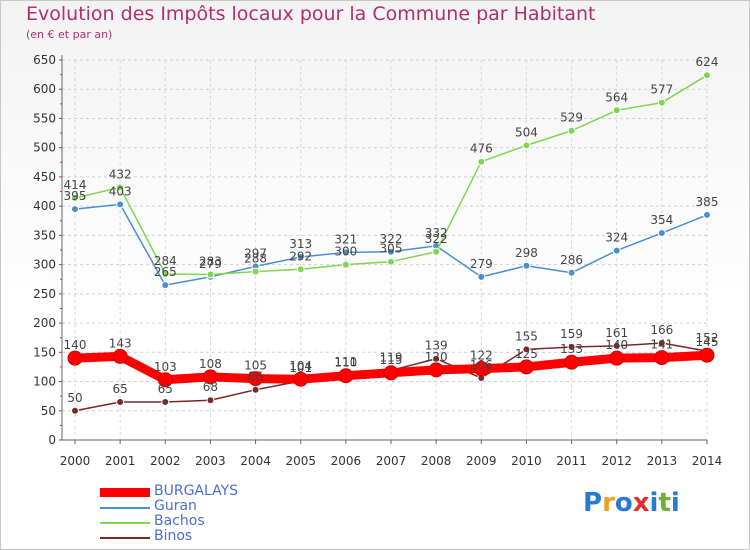 The height and width of the screenshot is (550, 750). What do you see at coordinates (44, 294) in the screenshot?
I see `y-tick-label: 250` at bounding box center [44, 294].